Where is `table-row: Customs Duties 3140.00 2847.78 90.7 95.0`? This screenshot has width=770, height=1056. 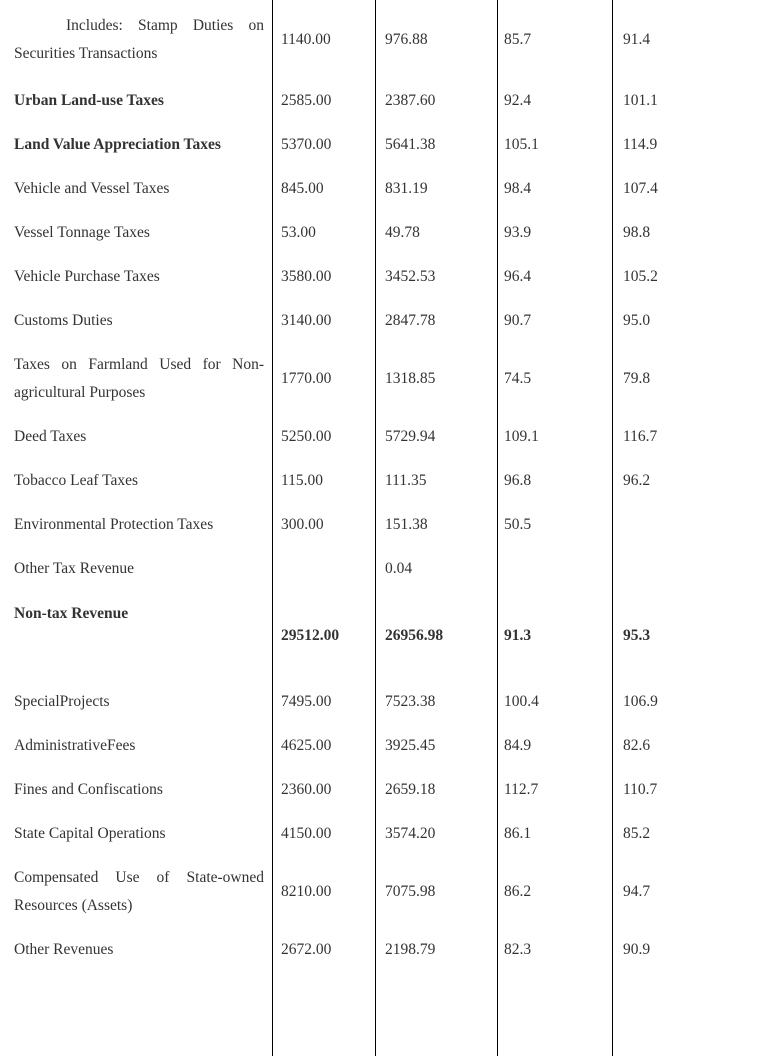
table-row: Customs Duties 3140.00 2847.78 90.7 95.0 is located at coordinates (385, 321).